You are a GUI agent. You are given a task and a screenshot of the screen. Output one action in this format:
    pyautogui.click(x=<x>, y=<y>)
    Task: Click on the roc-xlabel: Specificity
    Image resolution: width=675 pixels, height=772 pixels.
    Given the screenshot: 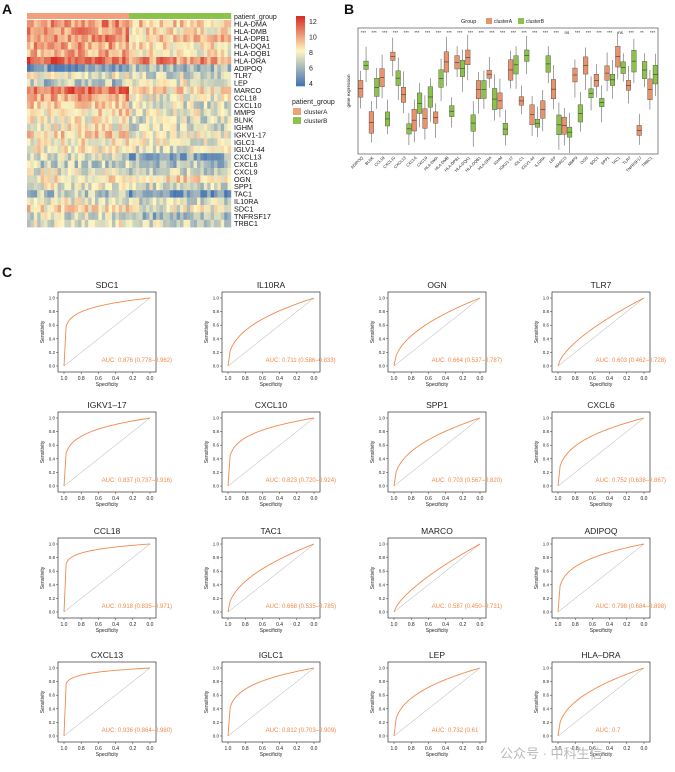 What is the action you would take?
    pyautogui.click(x=271, y=505)
    